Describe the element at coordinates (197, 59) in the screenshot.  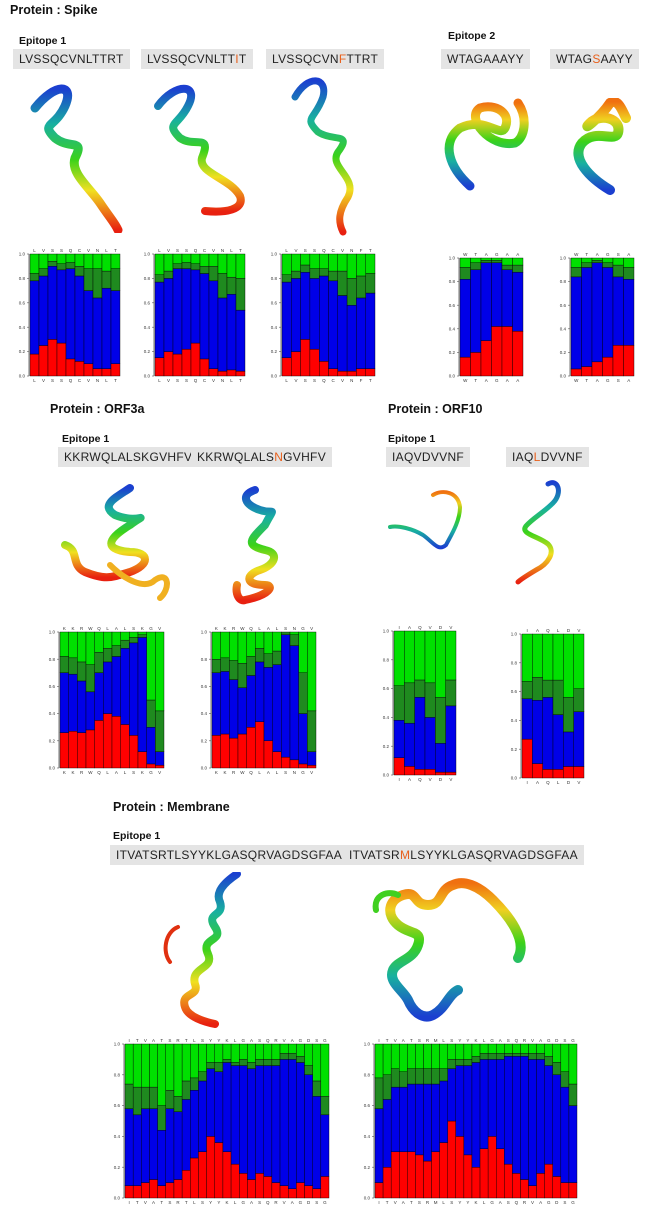
I see `sequence-box: LVSSQCVNLTTIT` at that location.